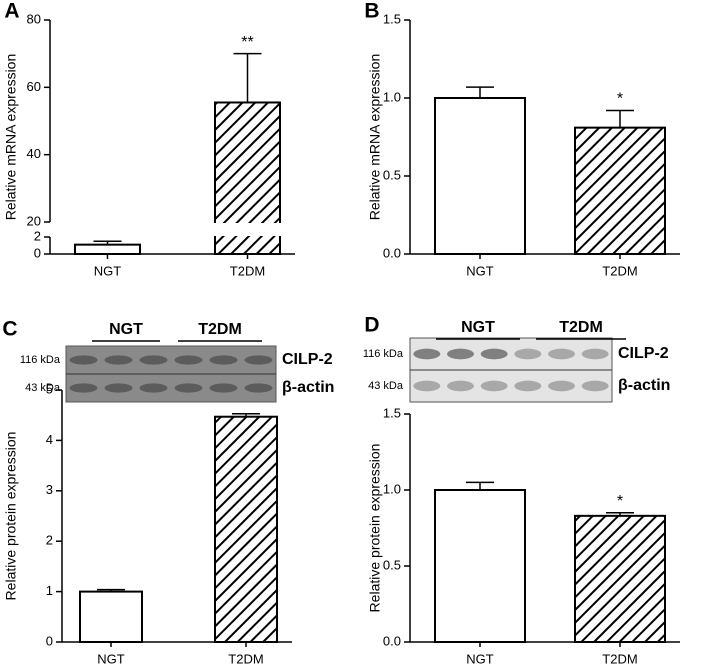 The width and height of the screenshot is (703, 668). I want to click on y-tick-label: 80, so click(34, 18).